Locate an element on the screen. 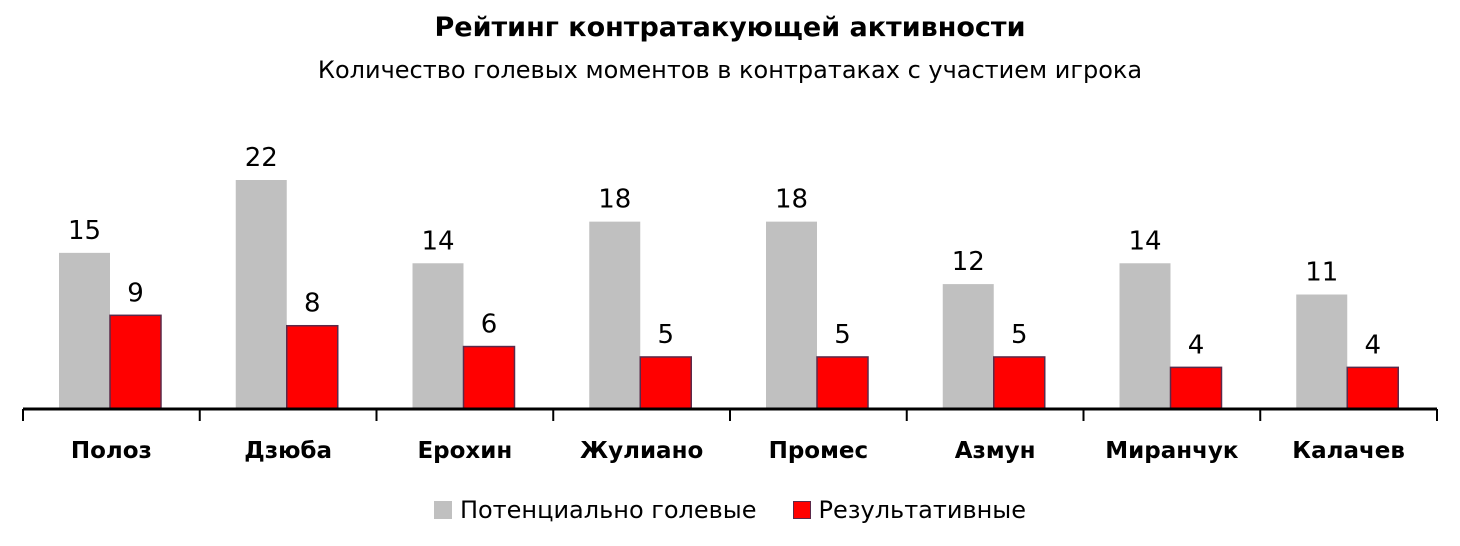 The height and width of the screenshot is (546, 1460). data-label-effective: 8 is located at coordinates (312, 304).